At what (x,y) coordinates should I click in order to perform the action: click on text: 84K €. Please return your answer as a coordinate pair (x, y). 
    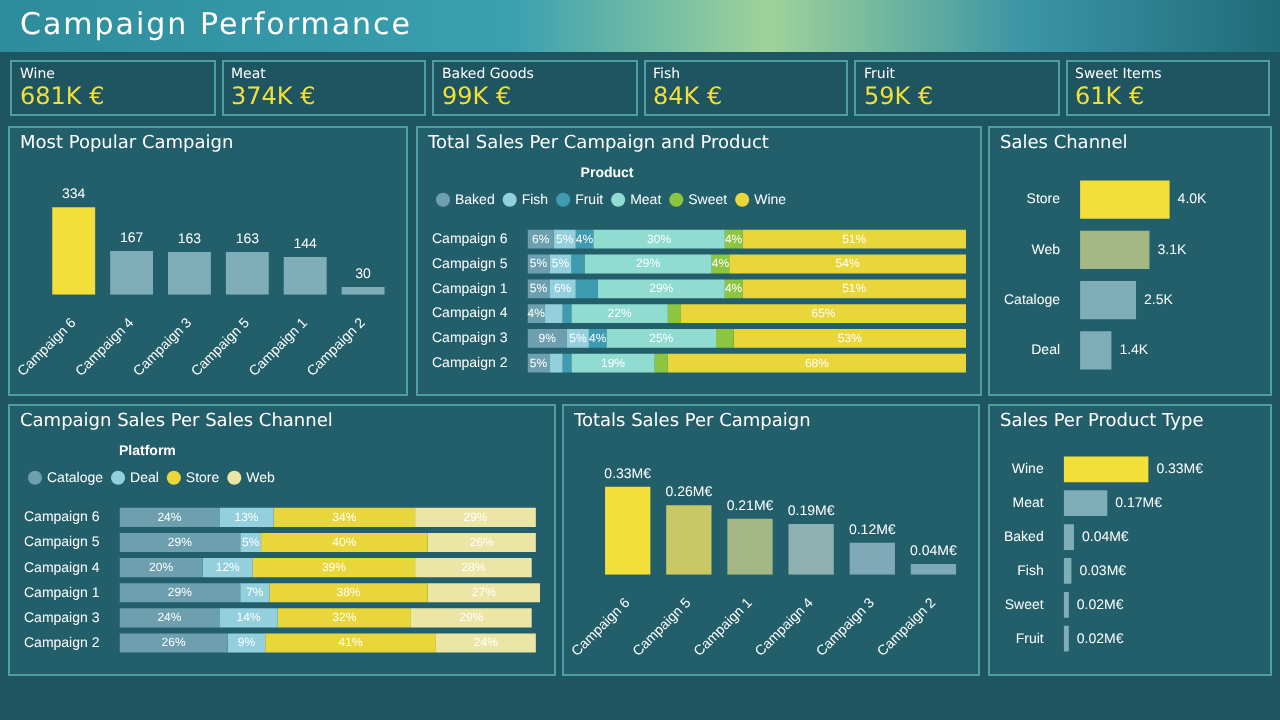
    Looking at the image, I should click on (688, 96).